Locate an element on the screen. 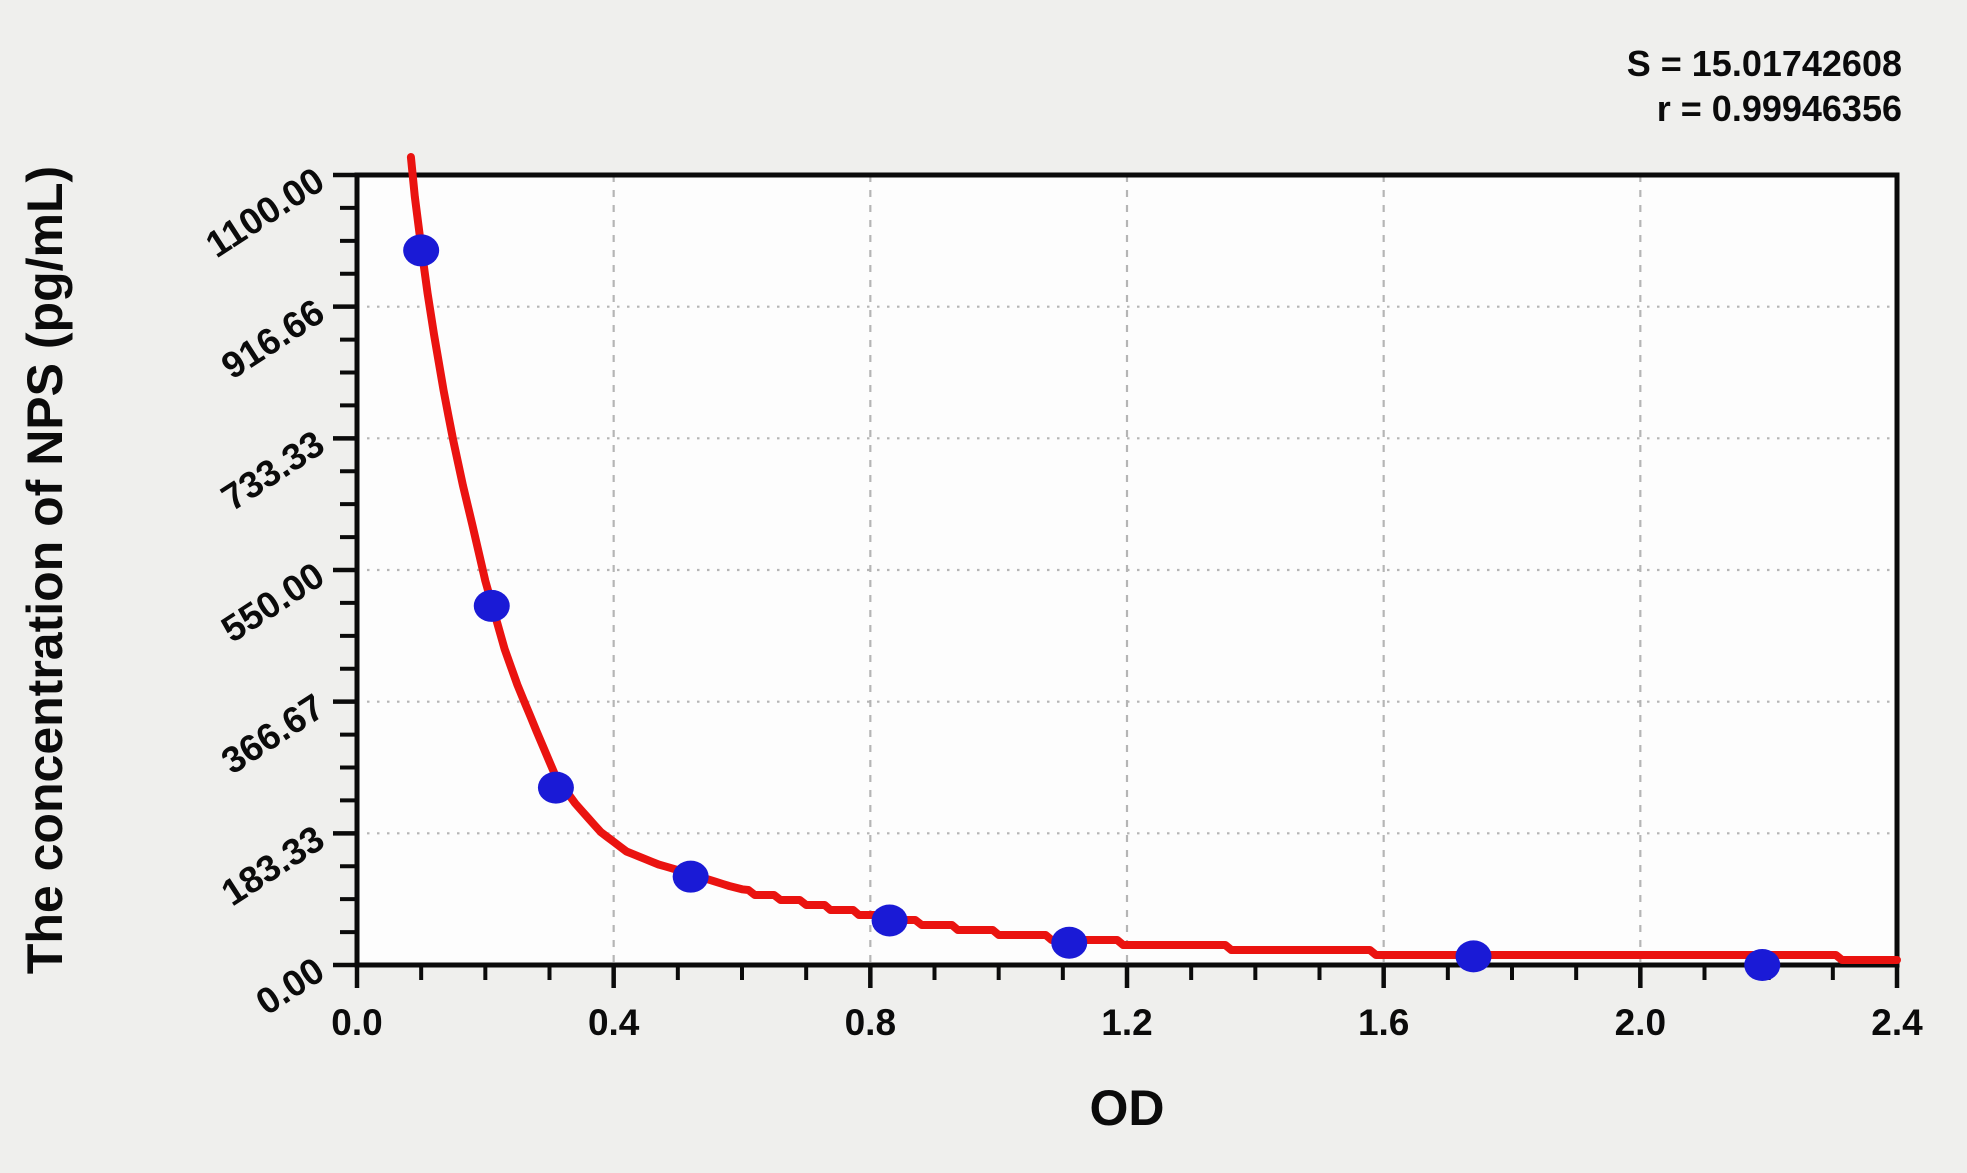 This screenshot has width=1967, height=1173. y-tick-label: 183.33 is located at coordinates (272, 866).